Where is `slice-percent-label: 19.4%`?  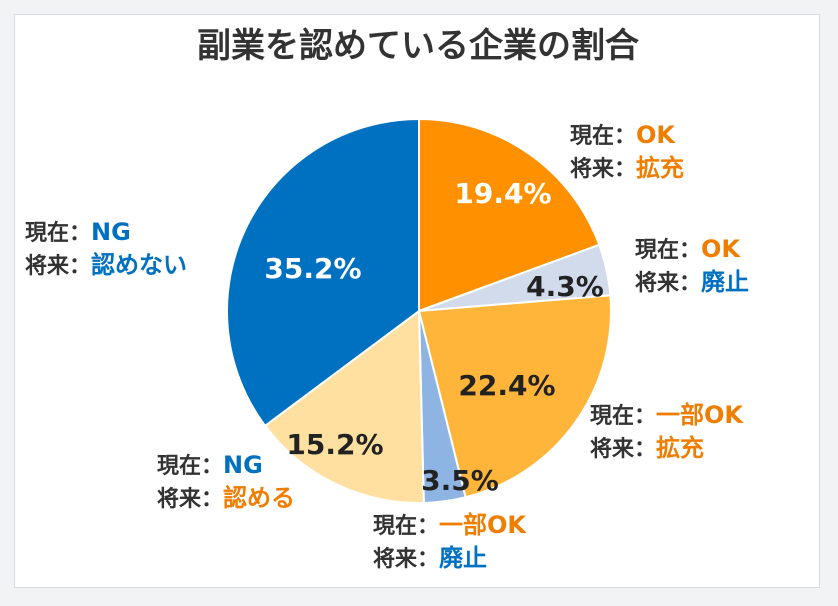
slice-percent-label: 19.4% is located at coordinates (502, 193).